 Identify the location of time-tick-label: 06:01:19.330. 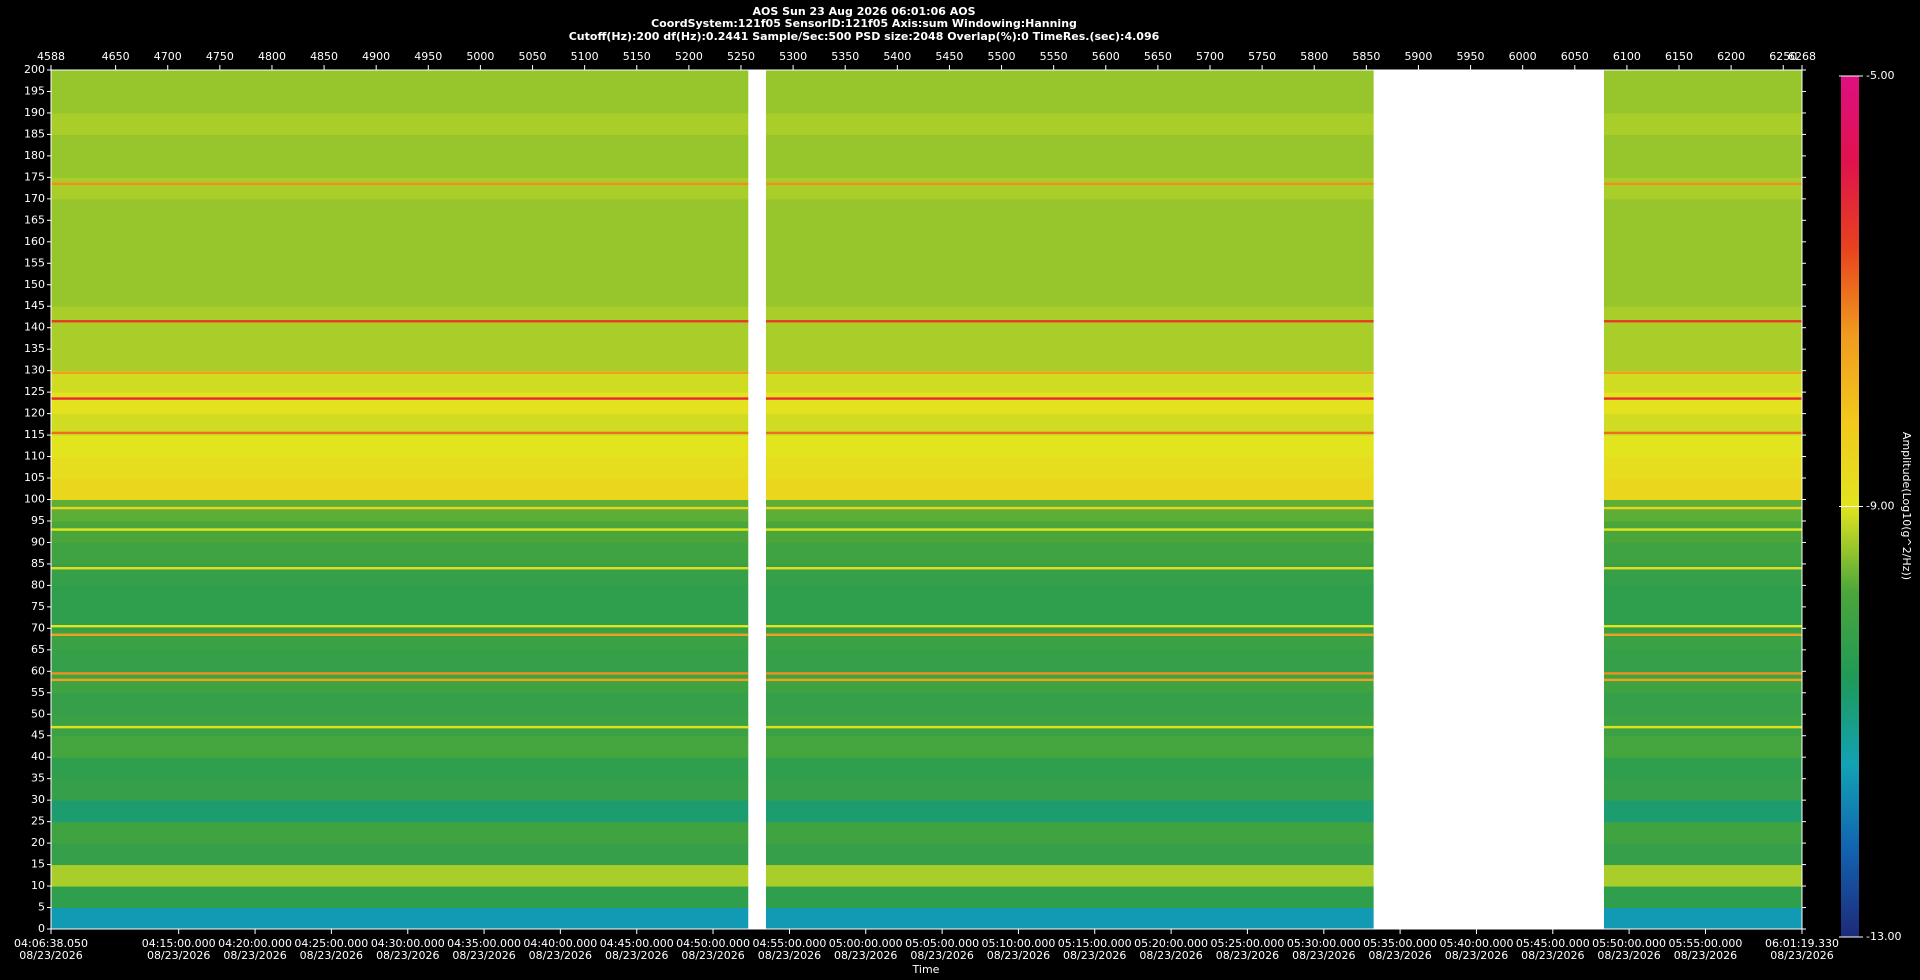
(1802, 943).